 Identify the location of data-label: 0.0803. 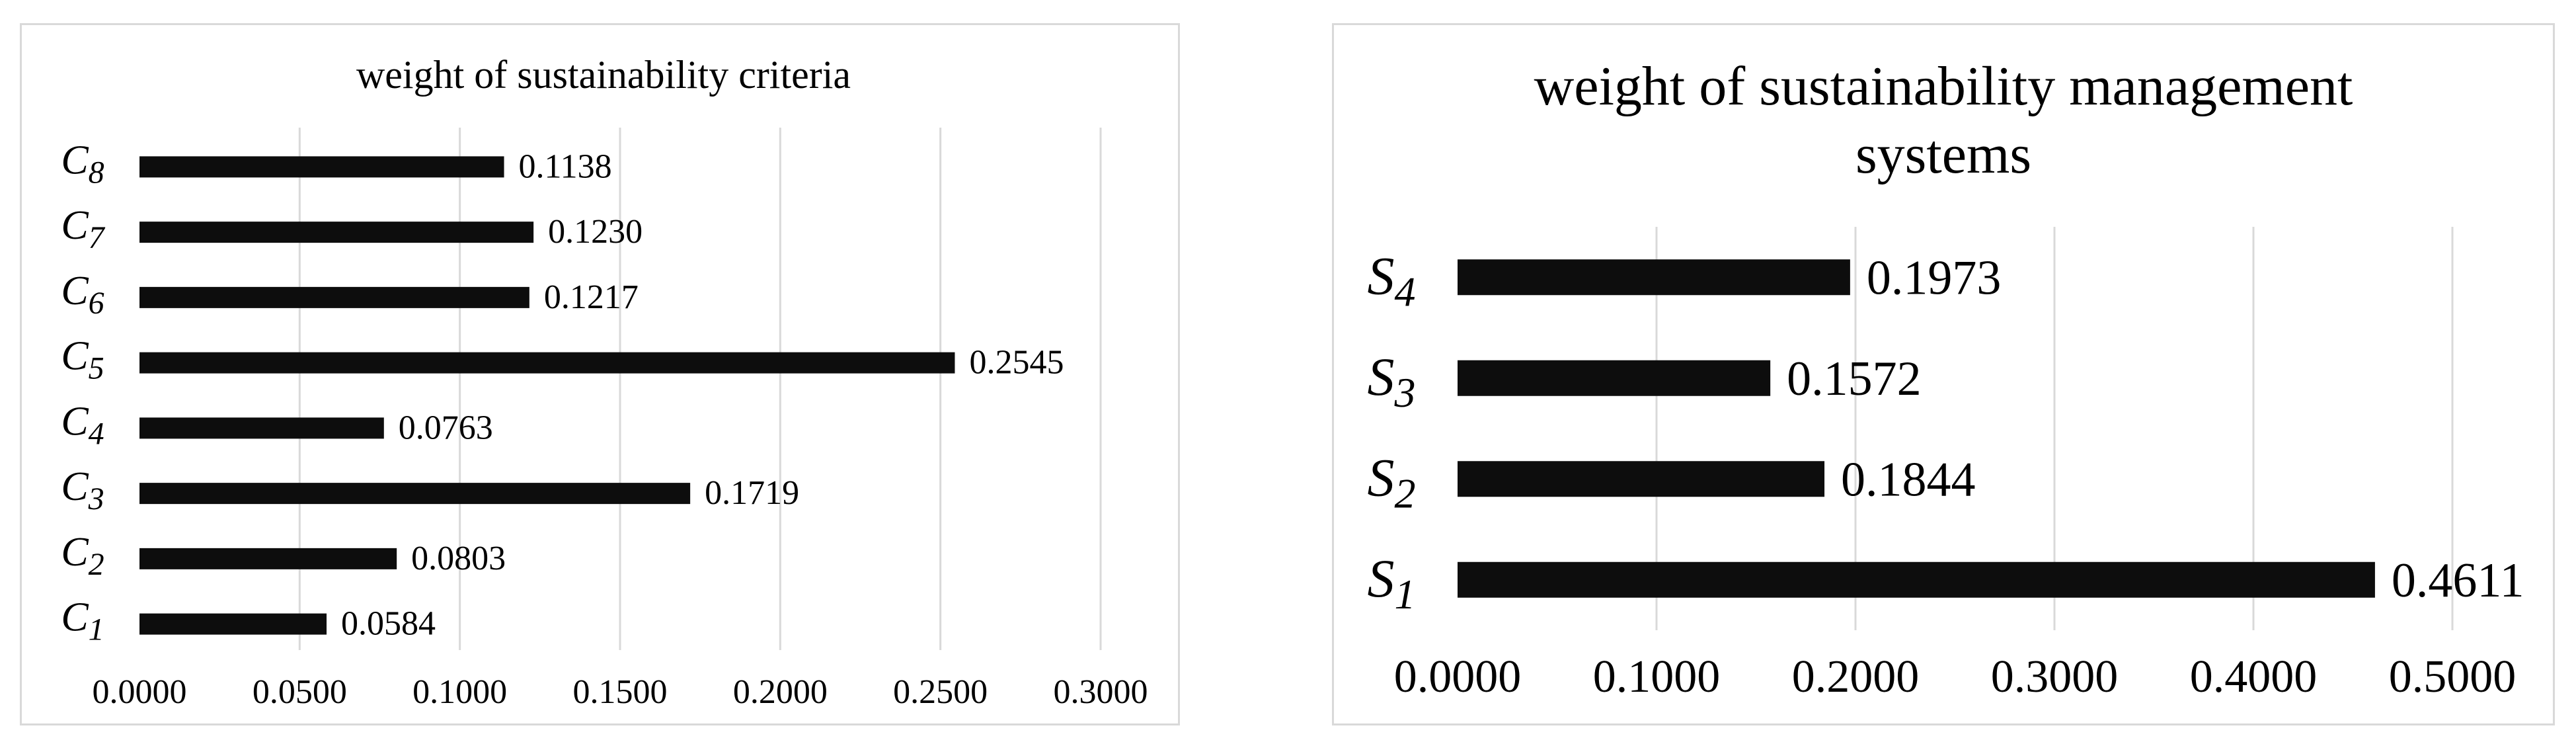
(458, 559).